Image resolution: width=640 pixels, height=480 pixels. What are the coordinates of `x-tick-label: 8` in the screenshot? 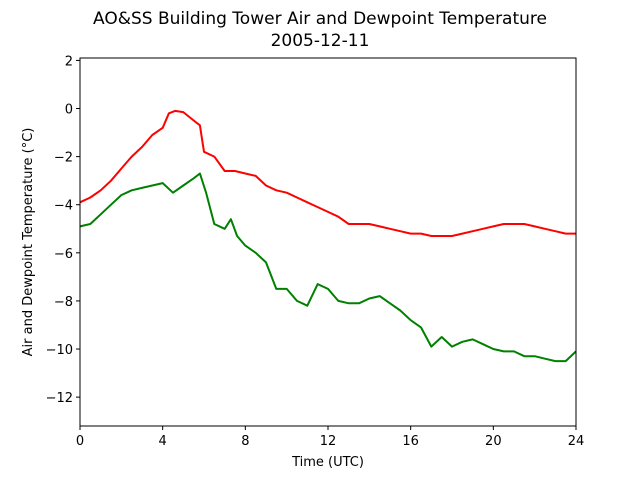 It's located at (245, 441).